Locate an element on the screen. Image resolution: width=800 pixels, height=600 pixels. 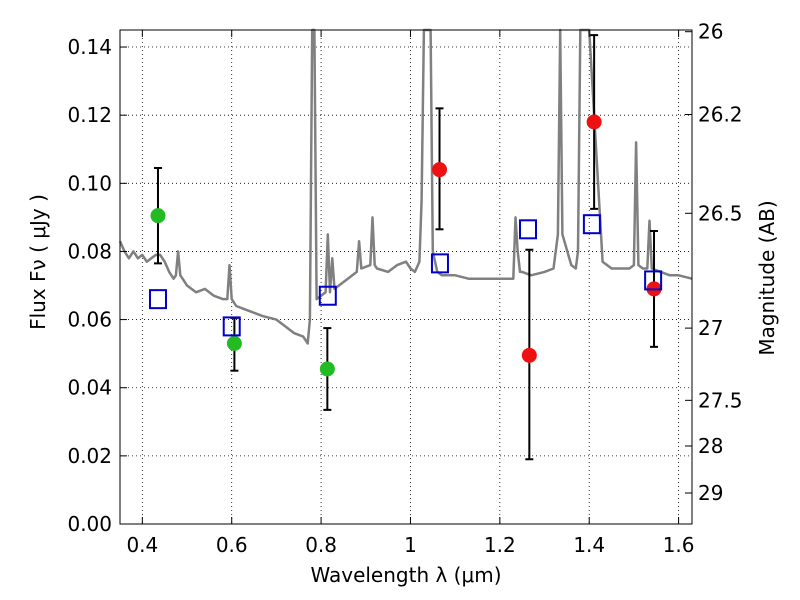
mag-tick-label: 28 is located at coordinates (710, 446).